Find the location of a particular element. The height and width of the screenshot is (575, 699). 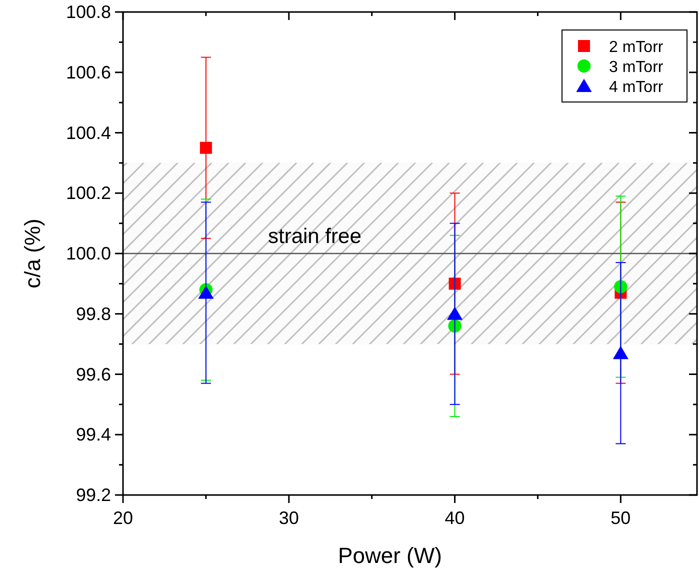

y-axis-title: c/a (%) is located at coordinates (32, 253).